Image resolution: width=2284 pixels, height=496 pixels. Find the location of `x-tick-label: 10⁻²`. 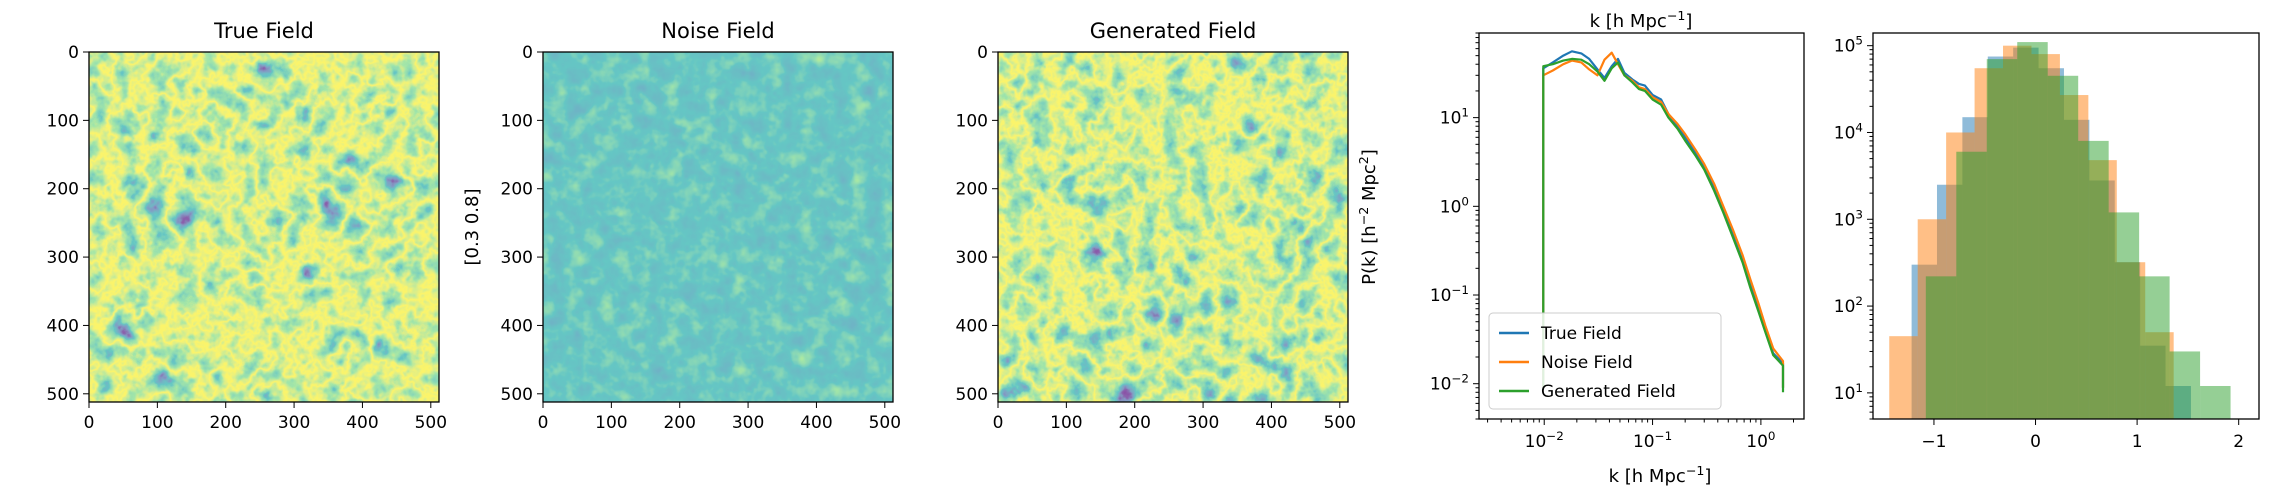

x-tick-label: 10⁻² is located at coordinates (1544, 440).